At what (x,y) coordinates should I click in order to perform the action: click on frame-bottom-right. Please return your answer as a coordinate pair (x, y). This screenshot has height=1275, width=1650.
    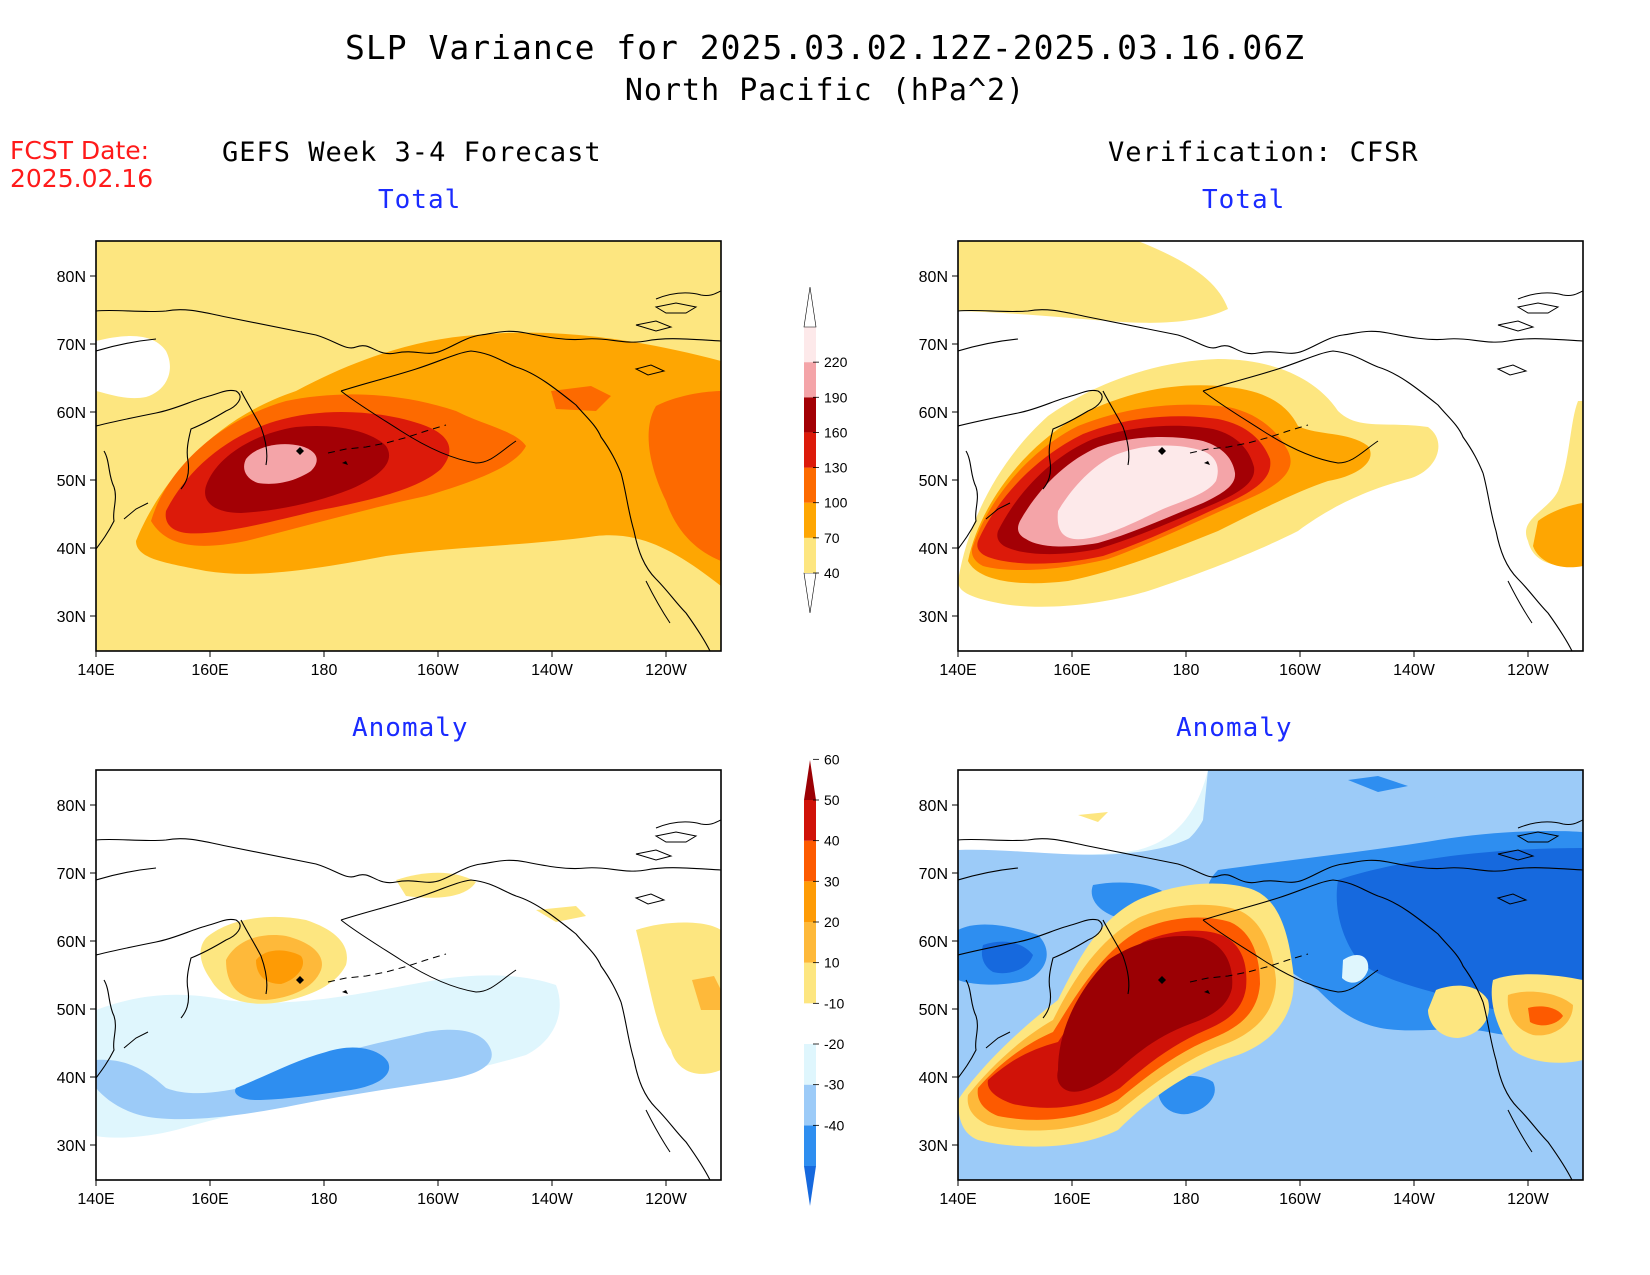
    Looking at the image, I should click on (1270, 975).